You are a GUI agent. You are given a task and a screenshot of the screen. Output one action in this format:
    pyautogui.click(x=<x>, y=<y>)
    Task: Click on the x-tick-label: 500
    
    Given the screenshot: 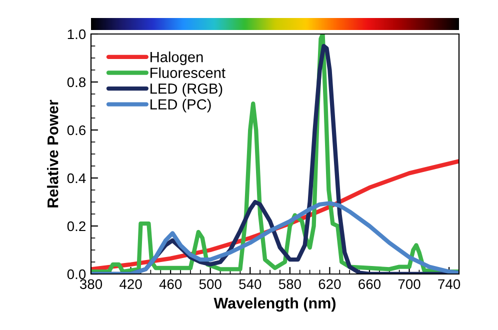 What is the action you would take?
    pyautogui.click(x=210, y=284)
    